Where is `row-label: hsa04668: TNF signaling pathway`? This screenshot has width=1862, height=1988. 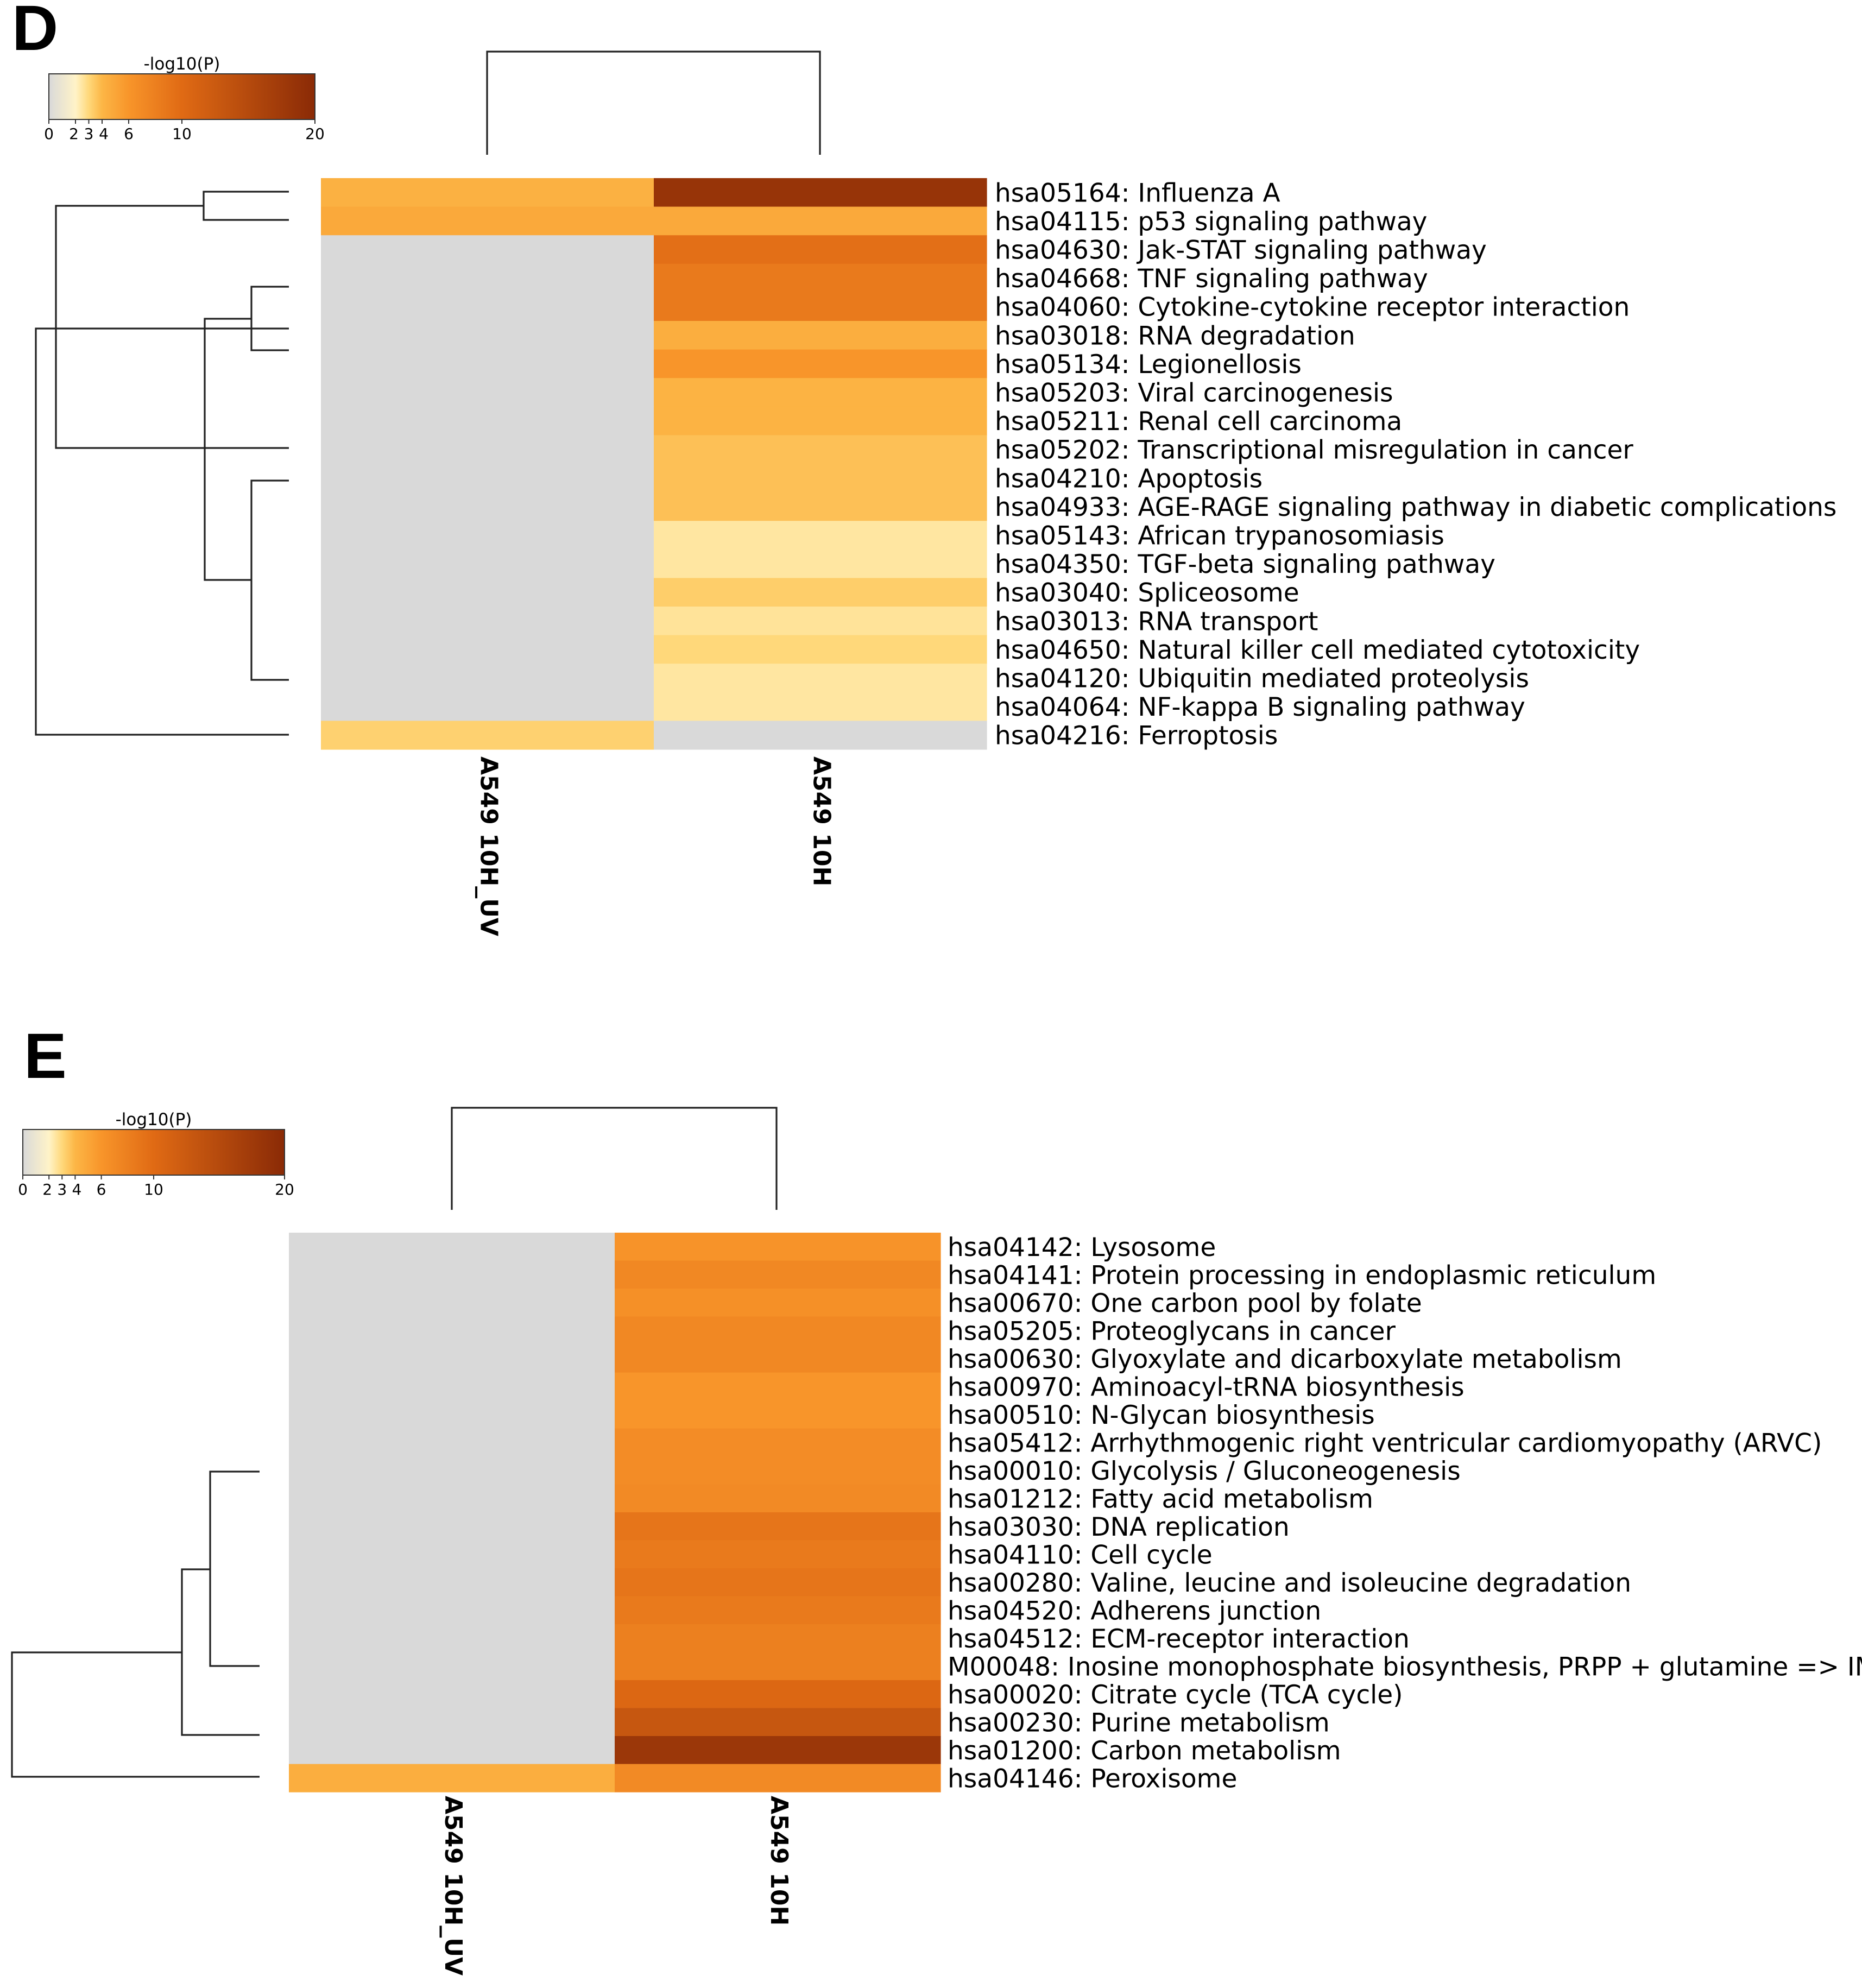 row-label: hsa04668: TNF signaling pathway is located at coordinates (1211, 279).